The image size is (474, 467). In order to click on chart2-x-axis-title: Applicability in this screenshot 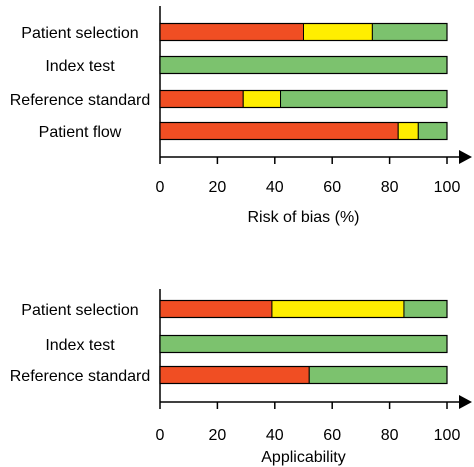, I will do `click(303, 457)`.